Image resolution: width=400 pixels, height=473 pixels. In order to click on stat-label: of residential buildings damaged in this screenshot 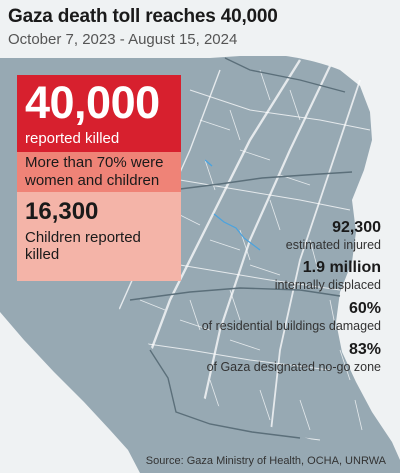, I will do `click(291, 326)`.